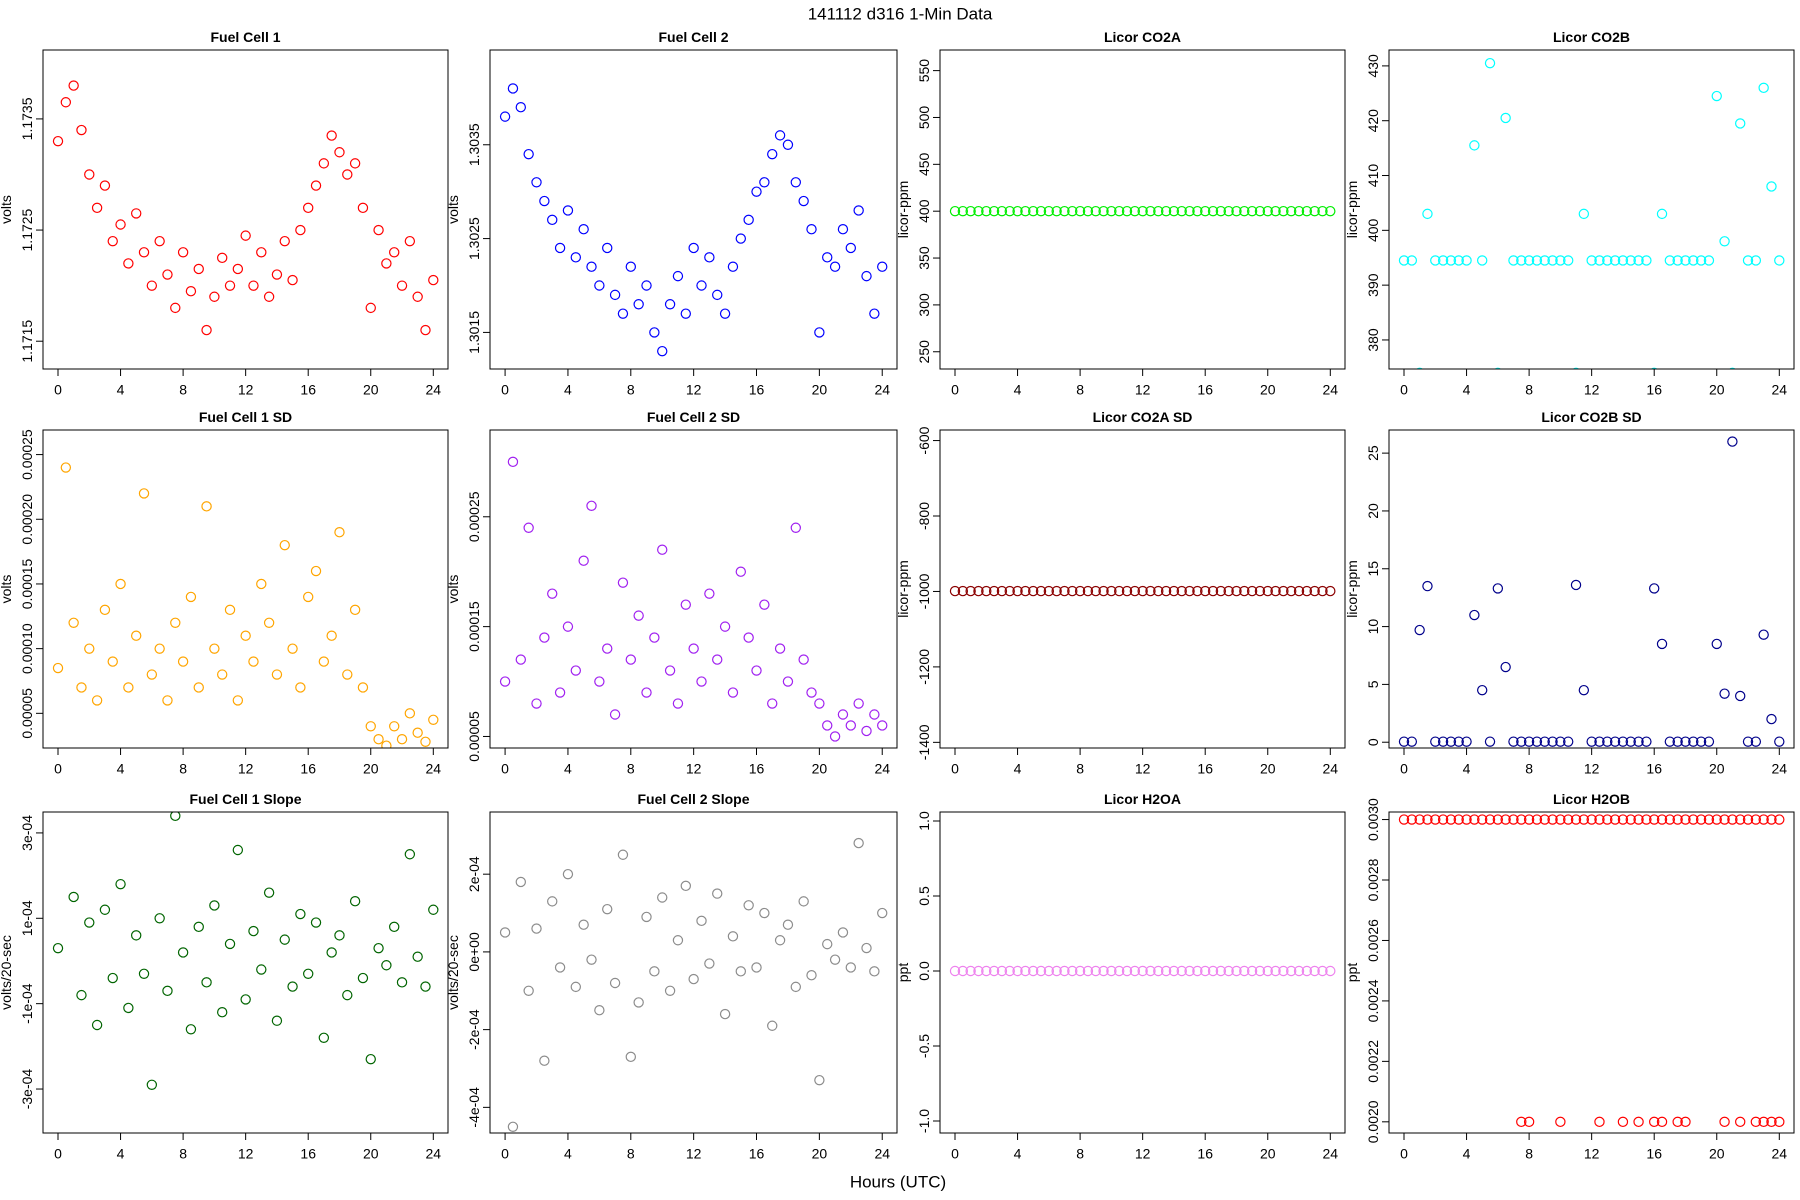  What do you see at coordinates (1143, 417) in the screenshot?
I see `panel-title: Licor CO2A SD` at bounding box center [1143, 417].